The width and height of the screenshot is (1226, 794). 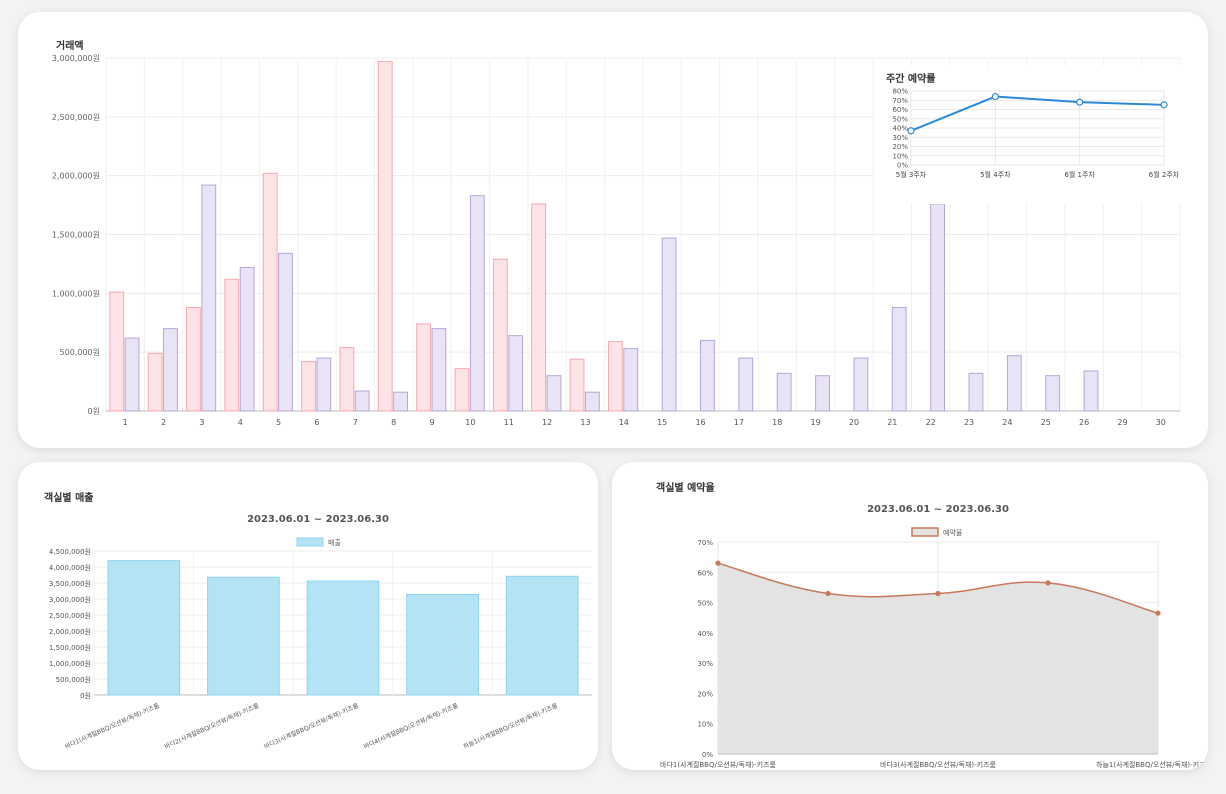 I want to click on inset-y-tick: 60%, so click(x=900, y=110).